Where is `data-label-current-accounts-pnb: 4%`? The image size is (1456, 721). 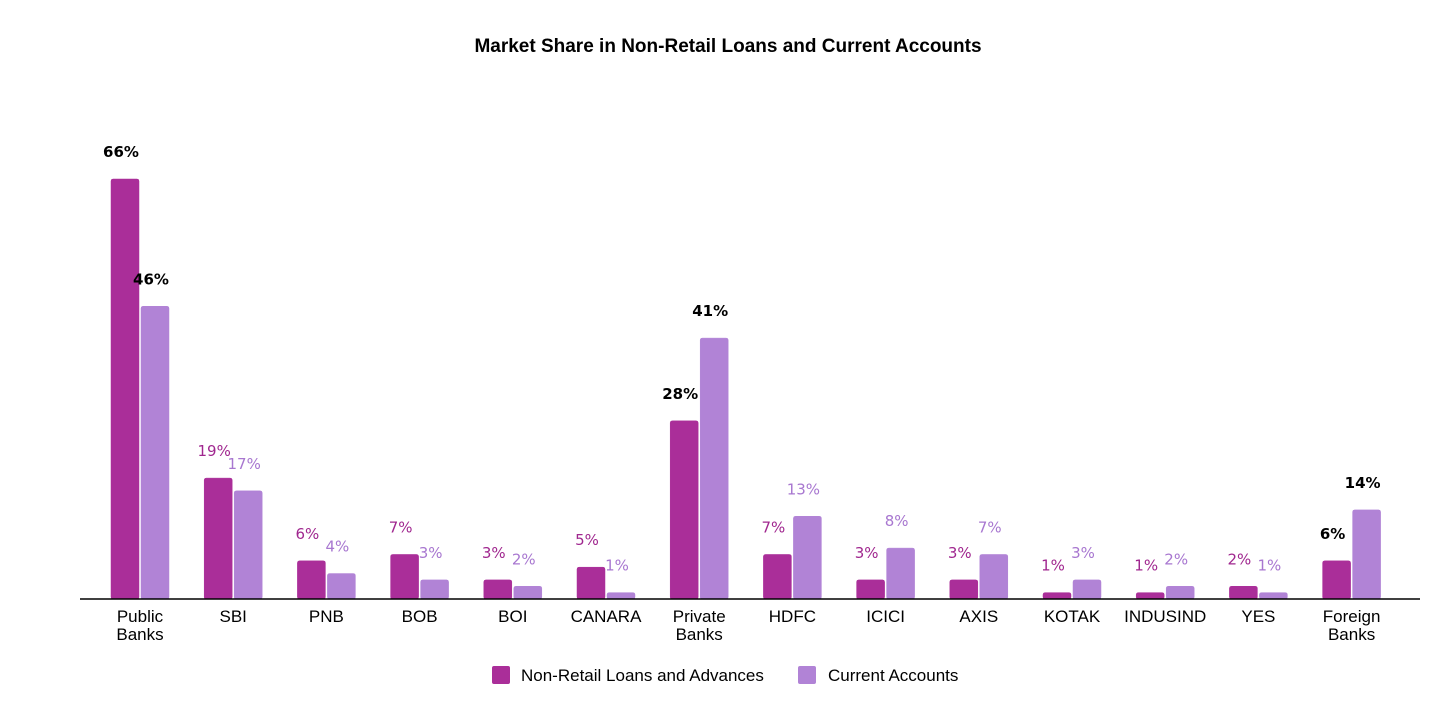 data-label-current-accounts-pnb: 4% is located at coordinates (338, 547).